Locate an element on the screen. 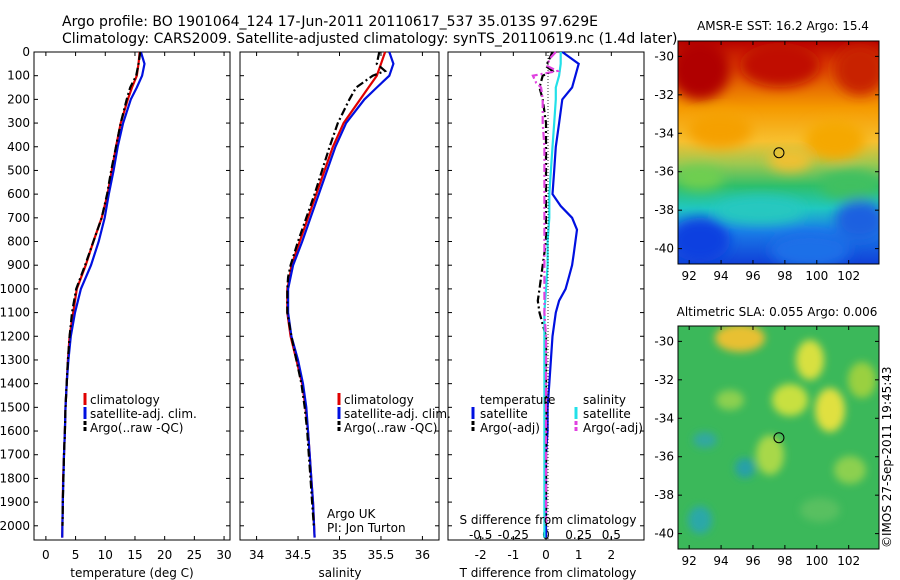 Image resolution: width=900 pixels, height=580 pixels. lon-tick-label: 98 is located at coordinates (784, 561).